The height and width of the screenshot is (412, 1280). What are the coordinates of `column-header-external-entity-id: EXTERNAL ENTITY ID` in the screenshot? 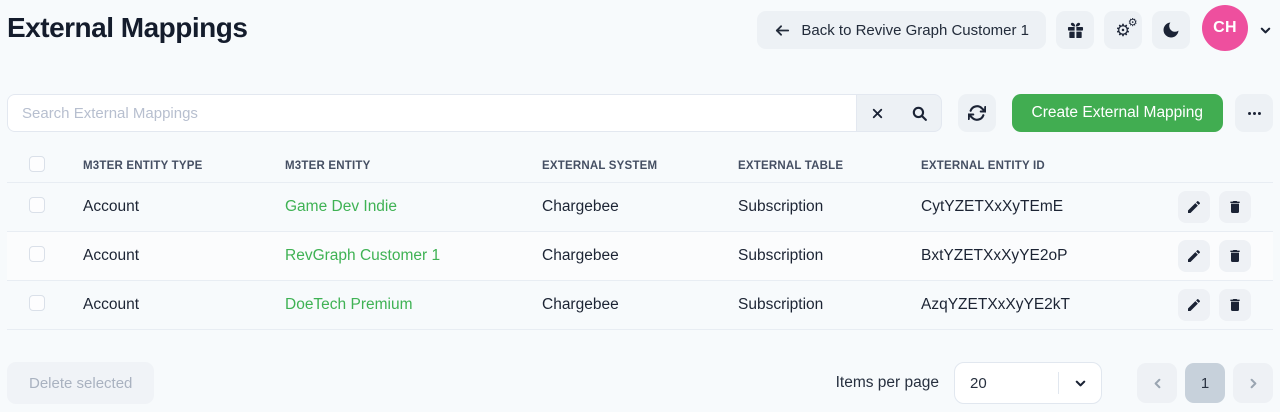 It's located at (983, 166).